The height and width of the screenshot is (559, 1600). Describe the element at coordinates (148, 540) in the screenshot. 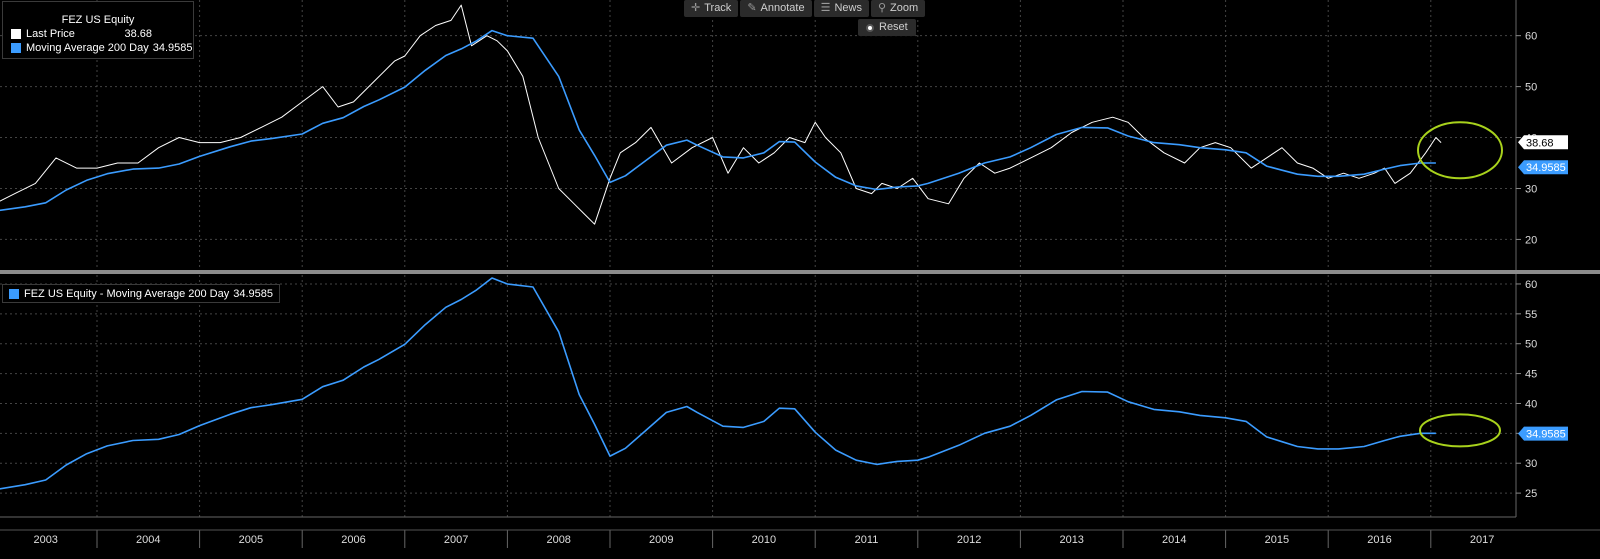

I see `x-tick-label: 2004` at that location.